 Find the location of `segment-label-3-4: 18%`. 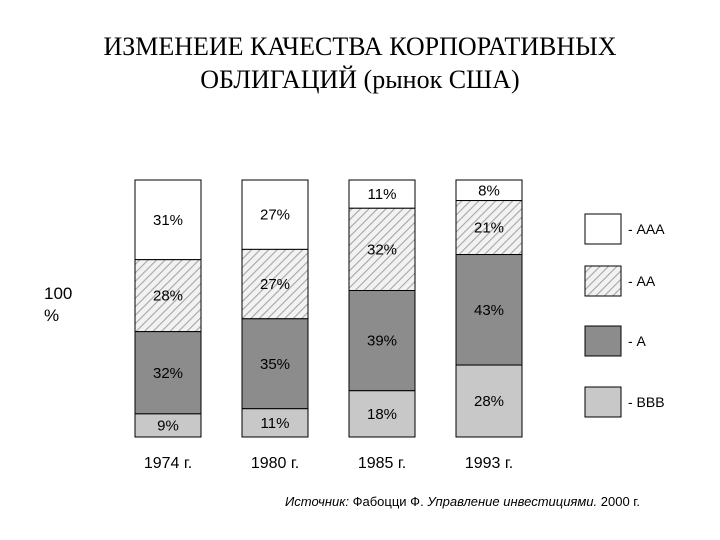

segment-label-3-4: 18% is located at coordinates (382, 414).